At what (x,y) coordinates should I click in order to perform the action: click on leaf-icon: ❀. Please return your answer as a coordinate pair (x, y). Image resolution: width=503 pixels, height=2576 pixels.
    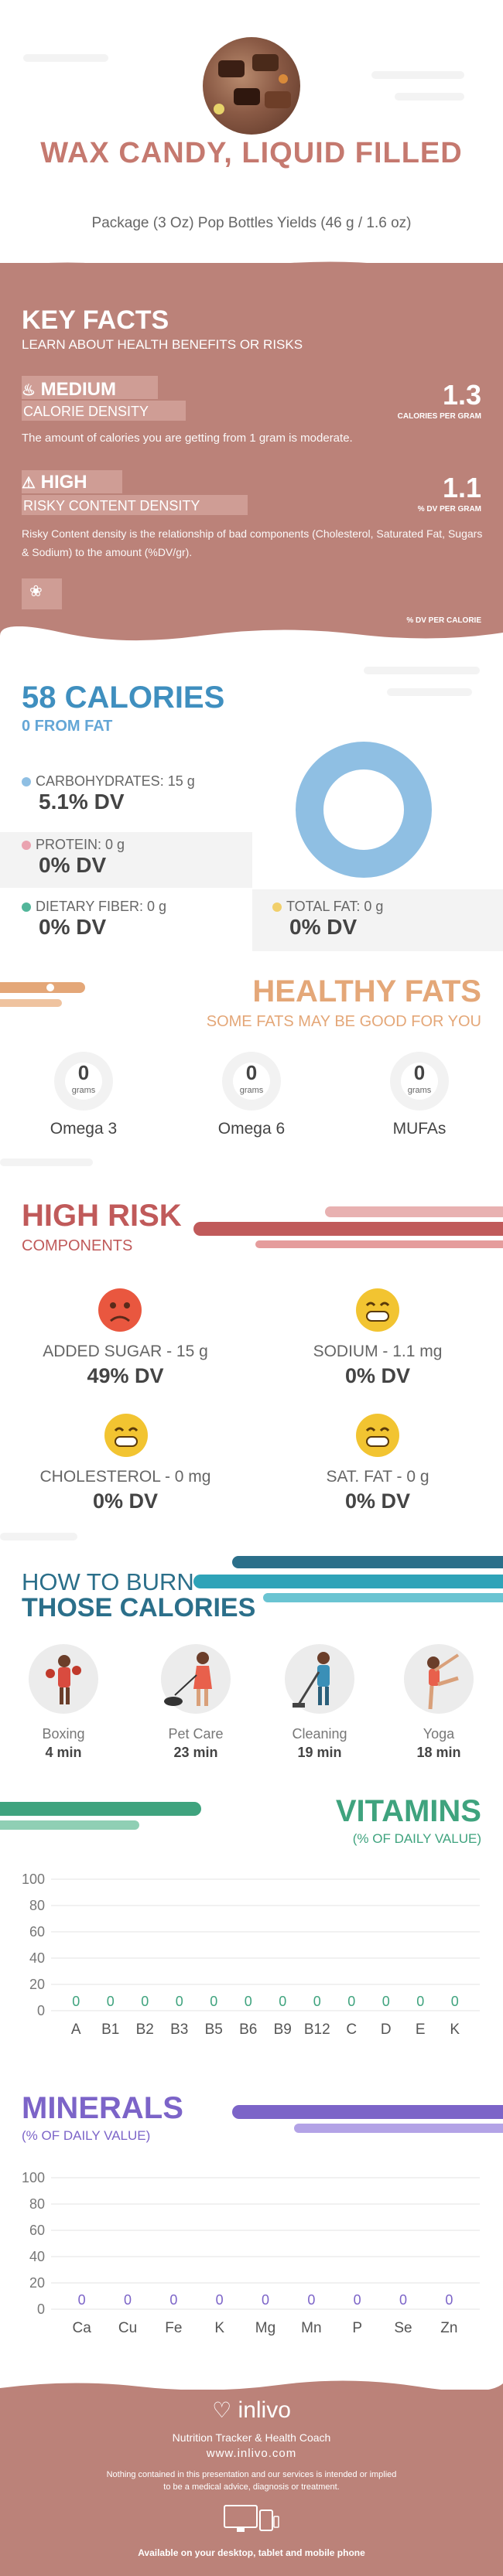
    Looking at the image, I should click on (36, 592).